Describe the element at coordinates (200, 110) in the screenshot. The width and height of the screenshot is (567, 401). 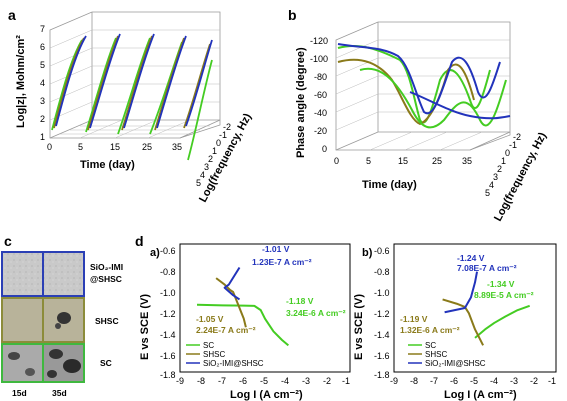
I see `a-curve-sc-t35` at that location.